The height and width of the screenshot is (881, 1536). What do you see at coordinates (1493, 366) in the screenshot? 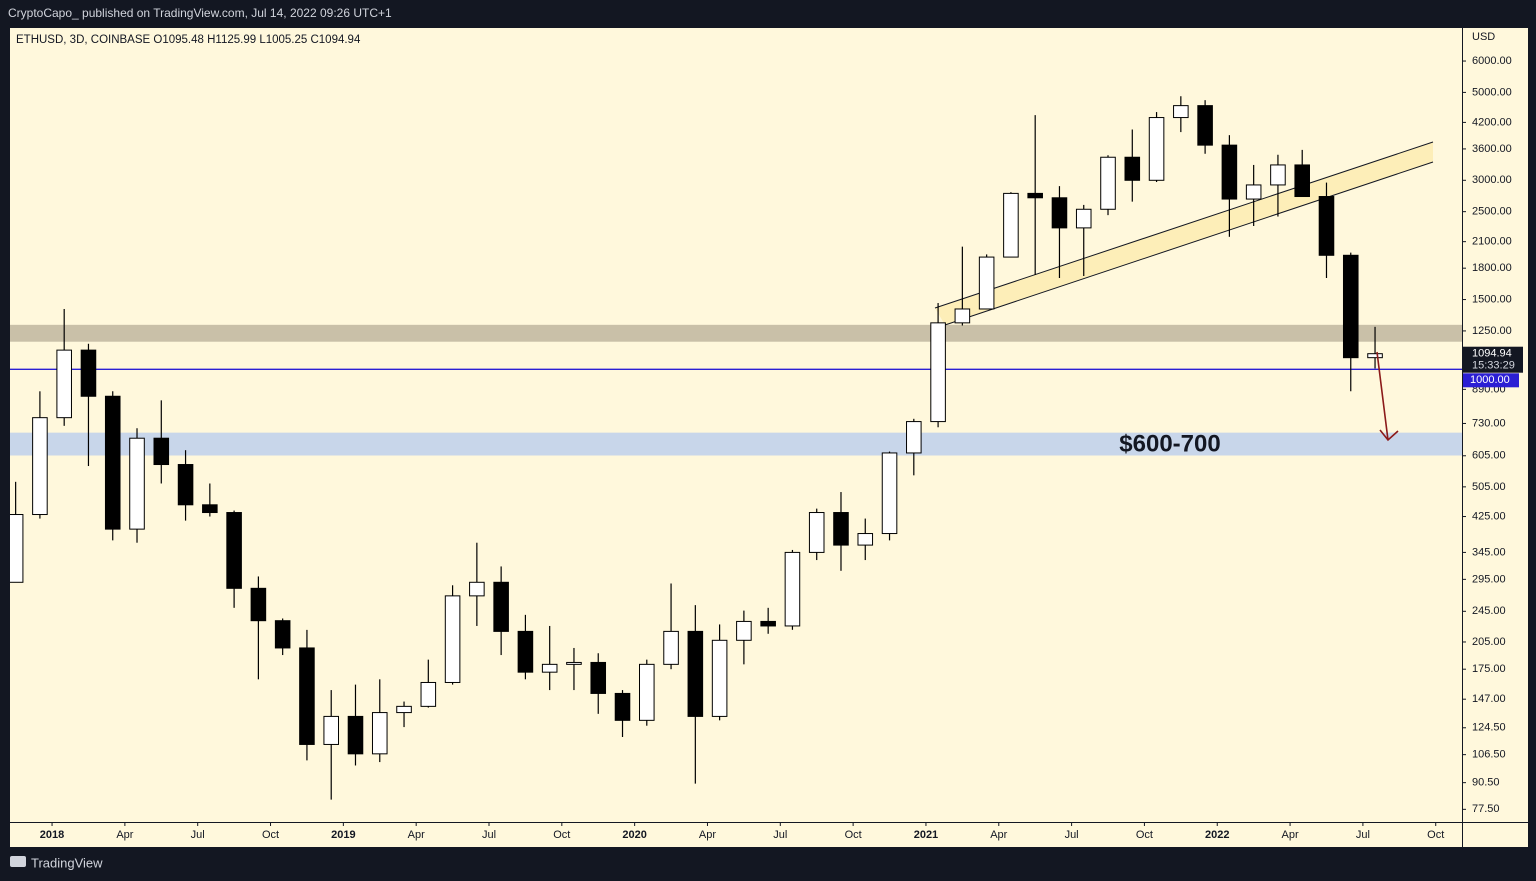
I see `countdown: 15:33:29` at bounding box center [1493, 366].